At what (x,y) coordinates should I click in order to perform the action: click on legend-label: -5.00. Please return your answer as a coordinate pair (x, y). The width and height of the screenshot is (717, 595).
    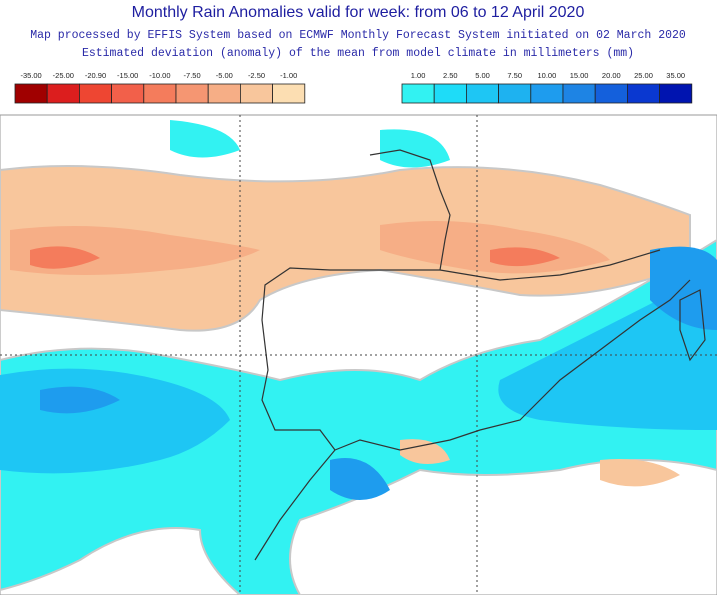
    Looking at the image, I should click on (224, 75).